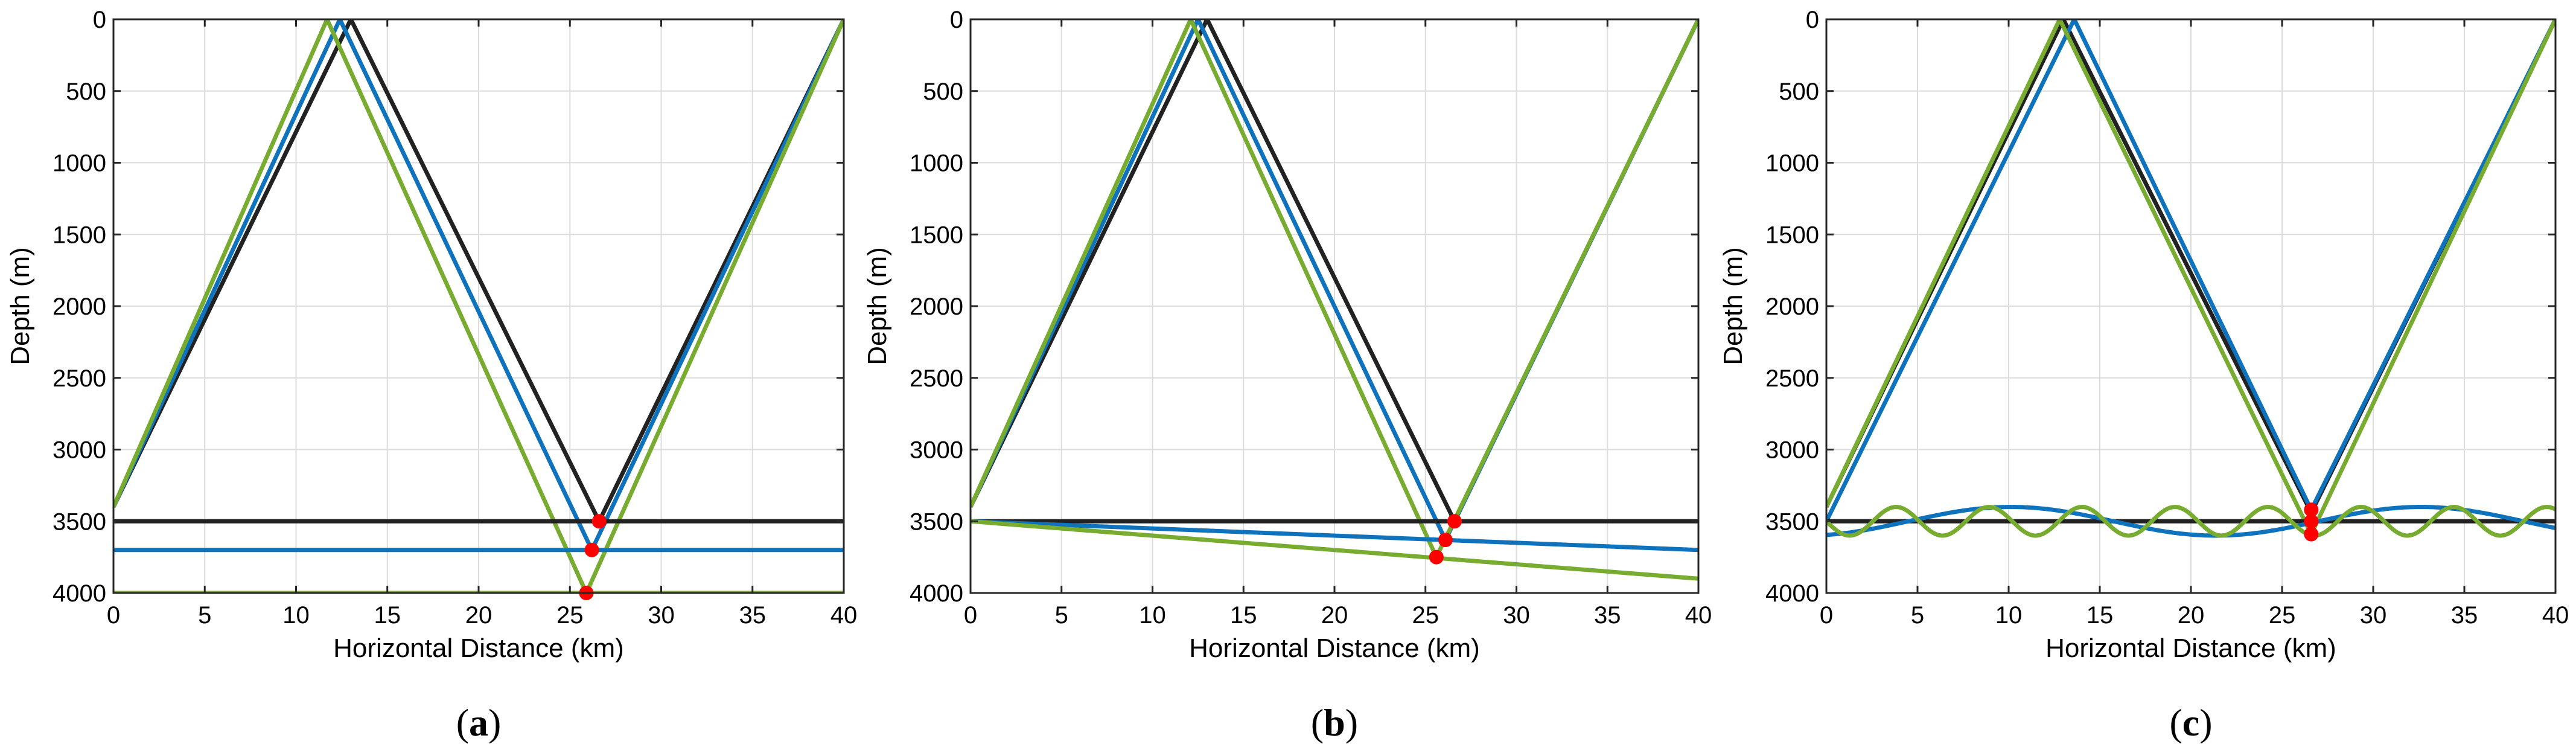  I want to click on panel-label: (c), so click(2190, 722).